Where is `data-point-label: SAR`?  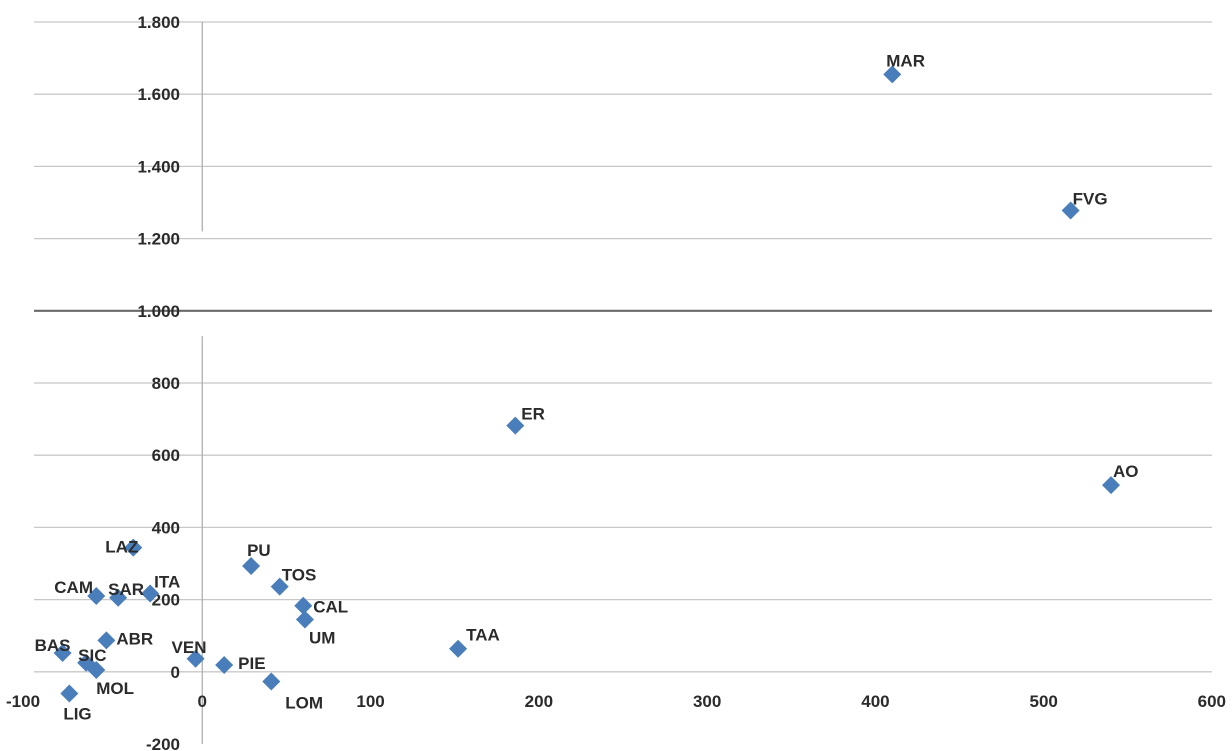
data-point-label: SAR is located at coordinates (126, 589).